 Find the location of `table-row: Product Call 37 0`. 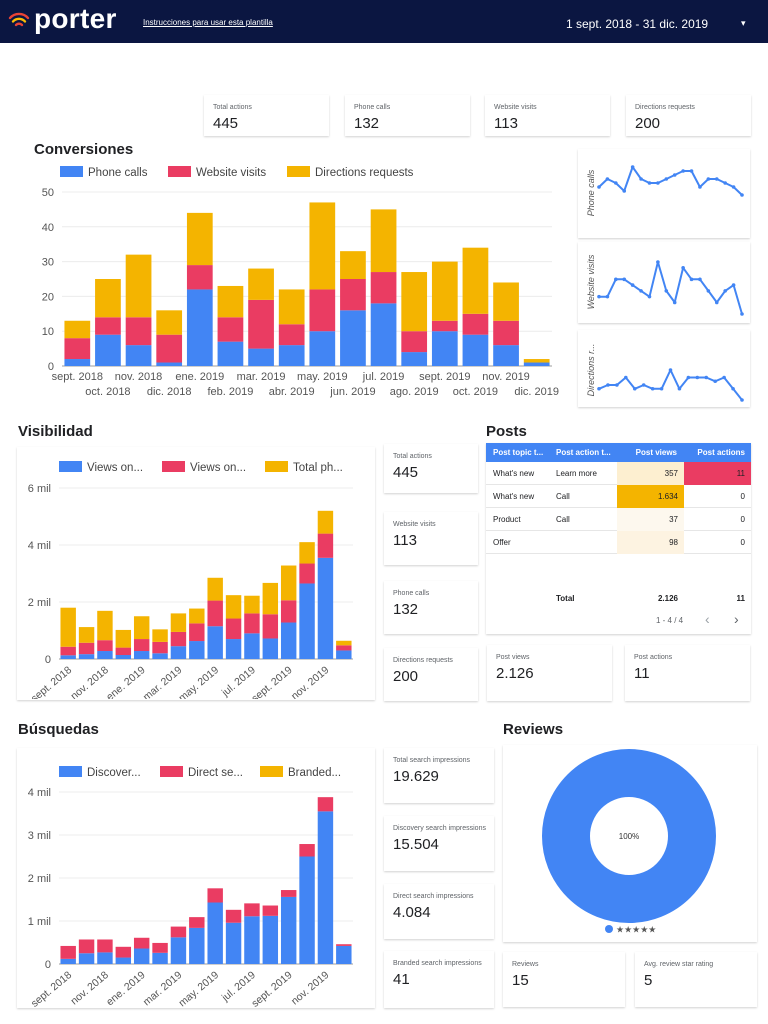

table-row: Product Call 37 0 is located at coordinates (618, 519).